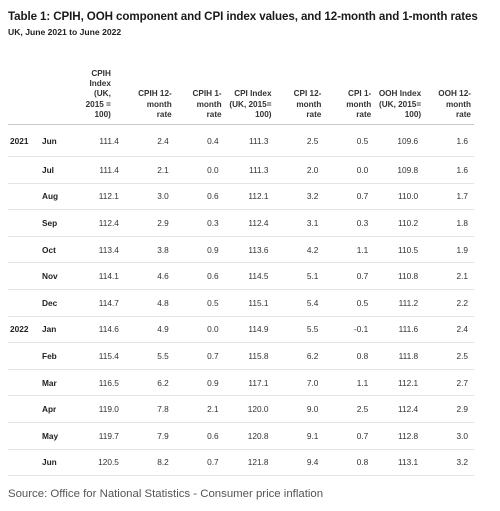 This screenshot has width=500, height=511. I want to click on value-cell: 109.8, so click(399, 170).